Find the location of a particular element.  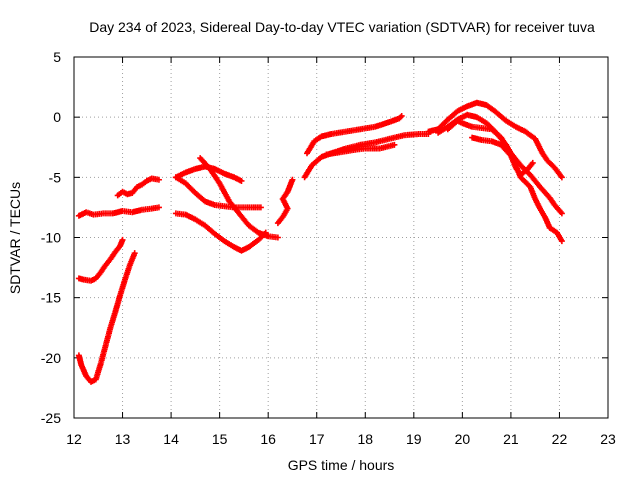

series-arc-top-early is located at coordinates (118, 211).